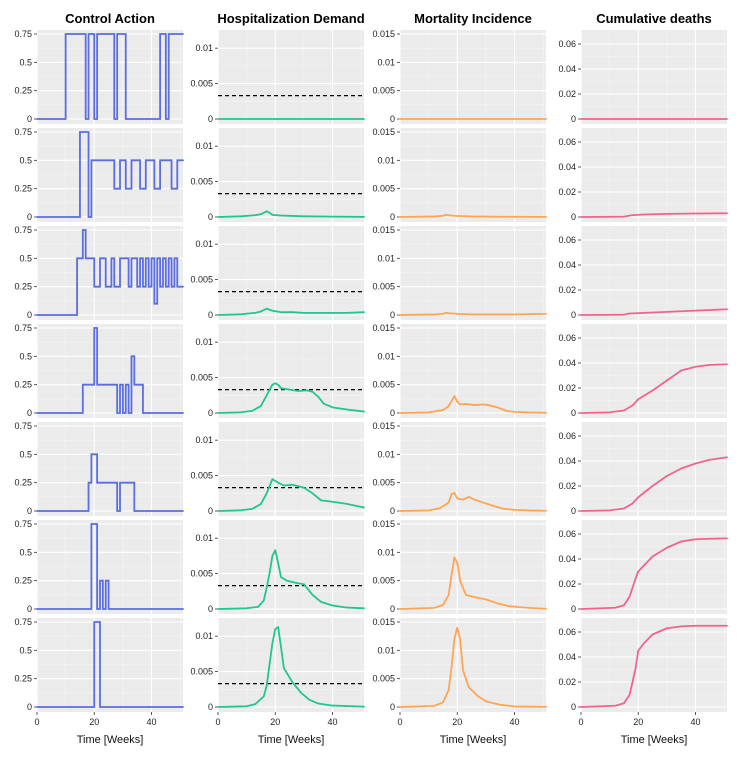 The image size is (742, 757). I want to click on panel-r1-cumulative-deaths: 0 0.02 0.04 0.06, so click(643, 77).